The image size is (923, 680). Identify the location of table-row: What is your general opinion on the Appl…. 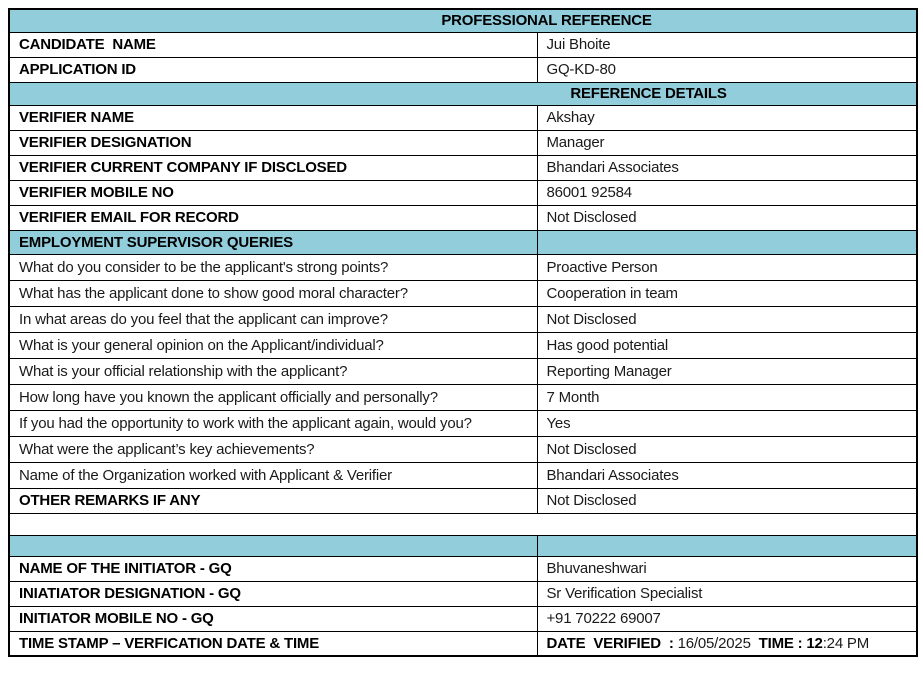
(463, 345).